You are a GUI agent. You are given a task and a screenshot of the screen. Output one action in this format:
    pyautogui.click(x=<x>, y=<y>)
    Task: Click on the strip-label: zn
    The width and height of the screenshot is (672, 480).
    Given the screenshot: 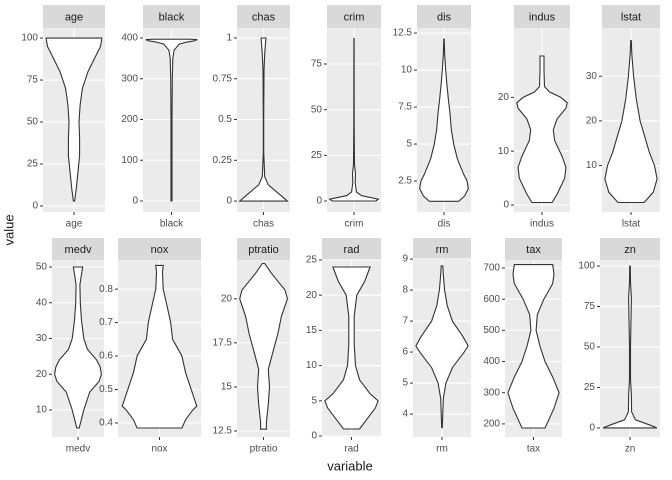 What is the action you would take?
    pyautogui.click(x=630, y=250)
    